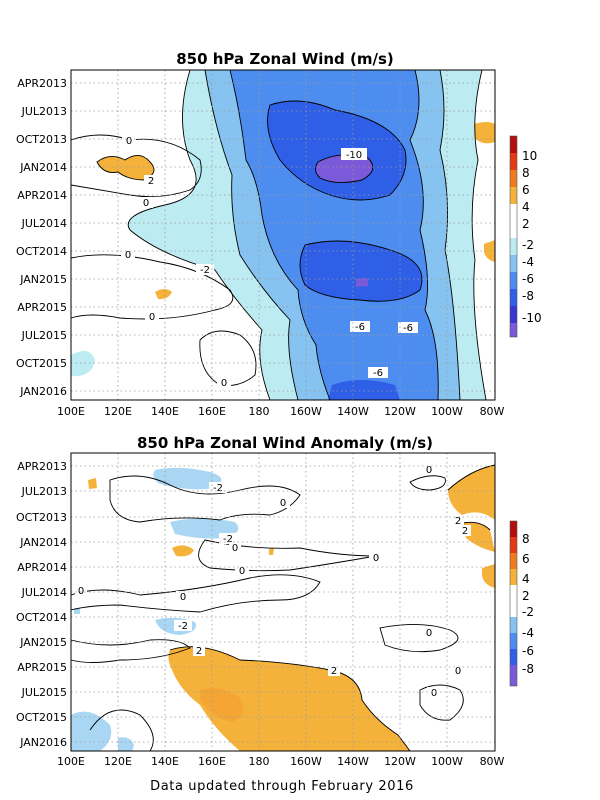 The image size is (600, 800). What do you see at coordinates (526, 207) in the screenshot?
I see `cb-label: 4` at bounding box center [526, 207].